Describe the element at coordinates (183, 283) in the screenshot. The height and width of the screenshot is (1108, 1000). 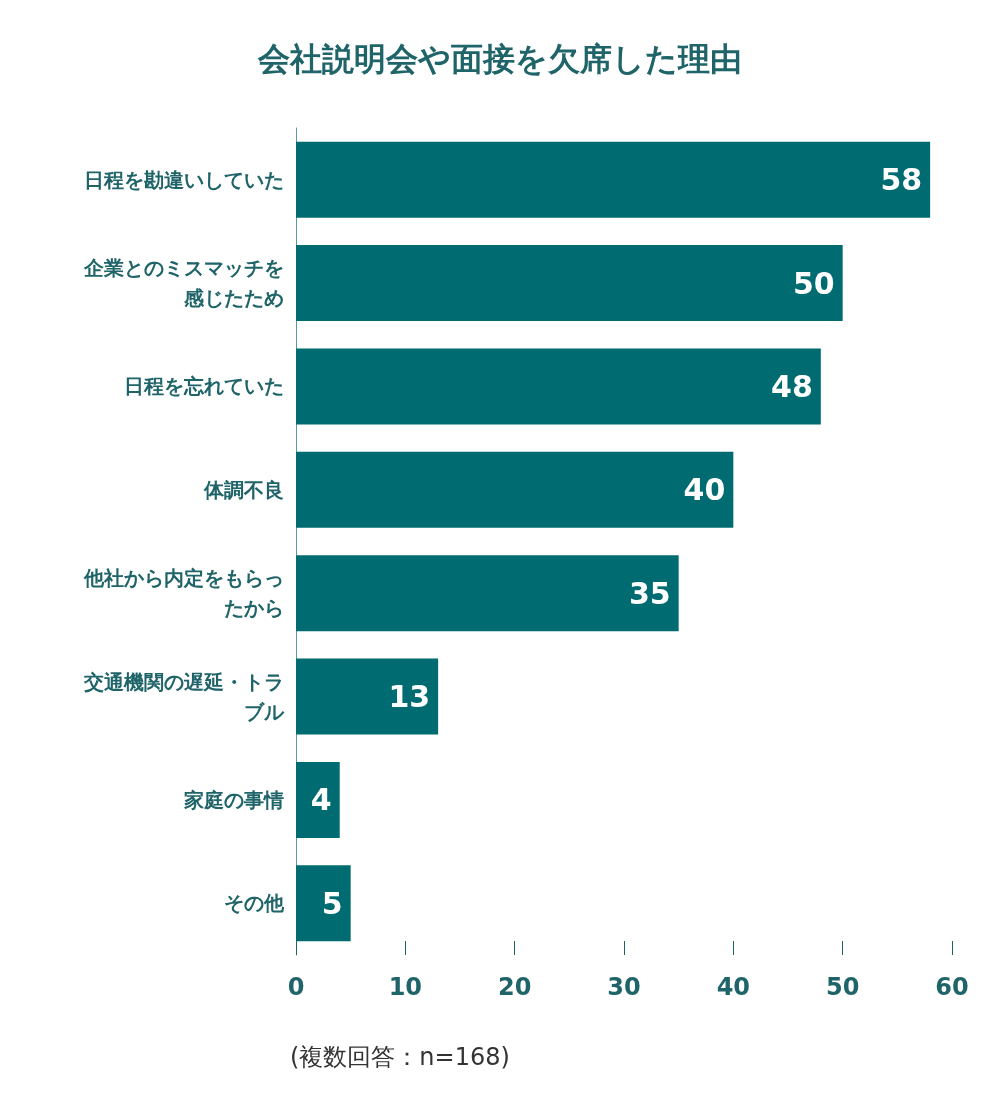
I see `y-tick-label: 企業とのミスマッチを感じたため` at that location.